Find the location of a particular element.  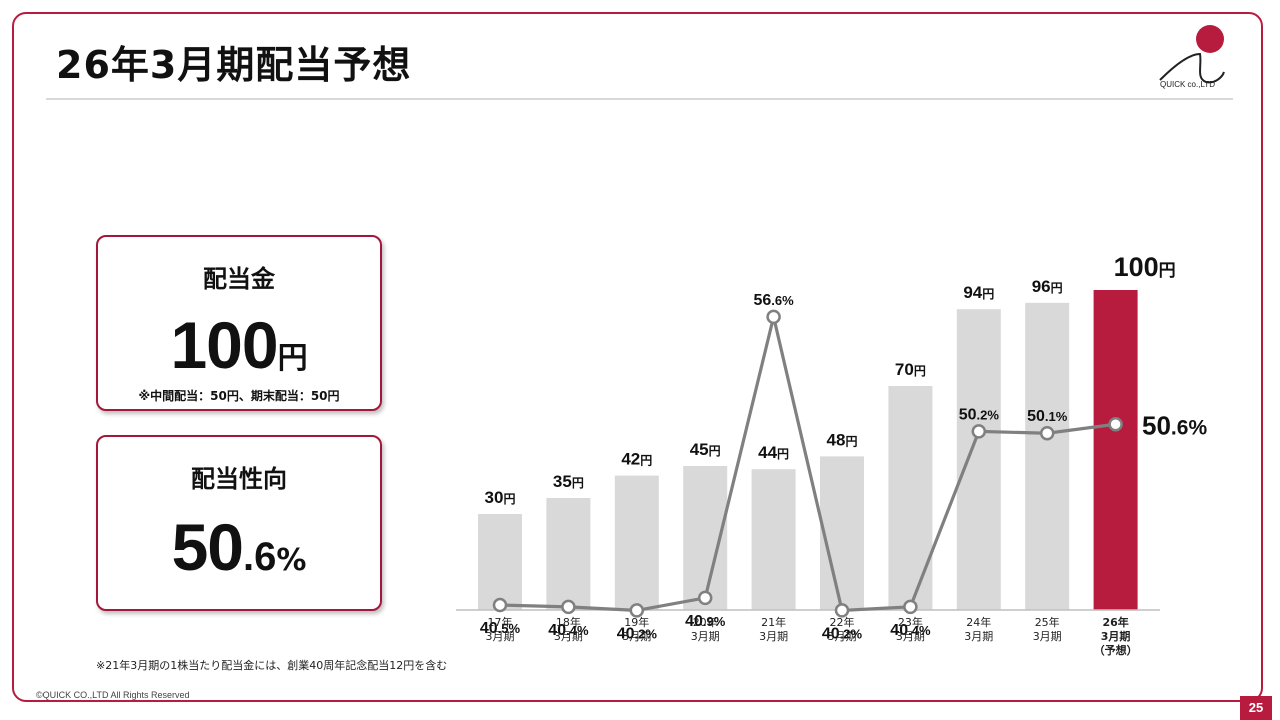

dividend-value: 100円 is located at coordinates (239, 345).